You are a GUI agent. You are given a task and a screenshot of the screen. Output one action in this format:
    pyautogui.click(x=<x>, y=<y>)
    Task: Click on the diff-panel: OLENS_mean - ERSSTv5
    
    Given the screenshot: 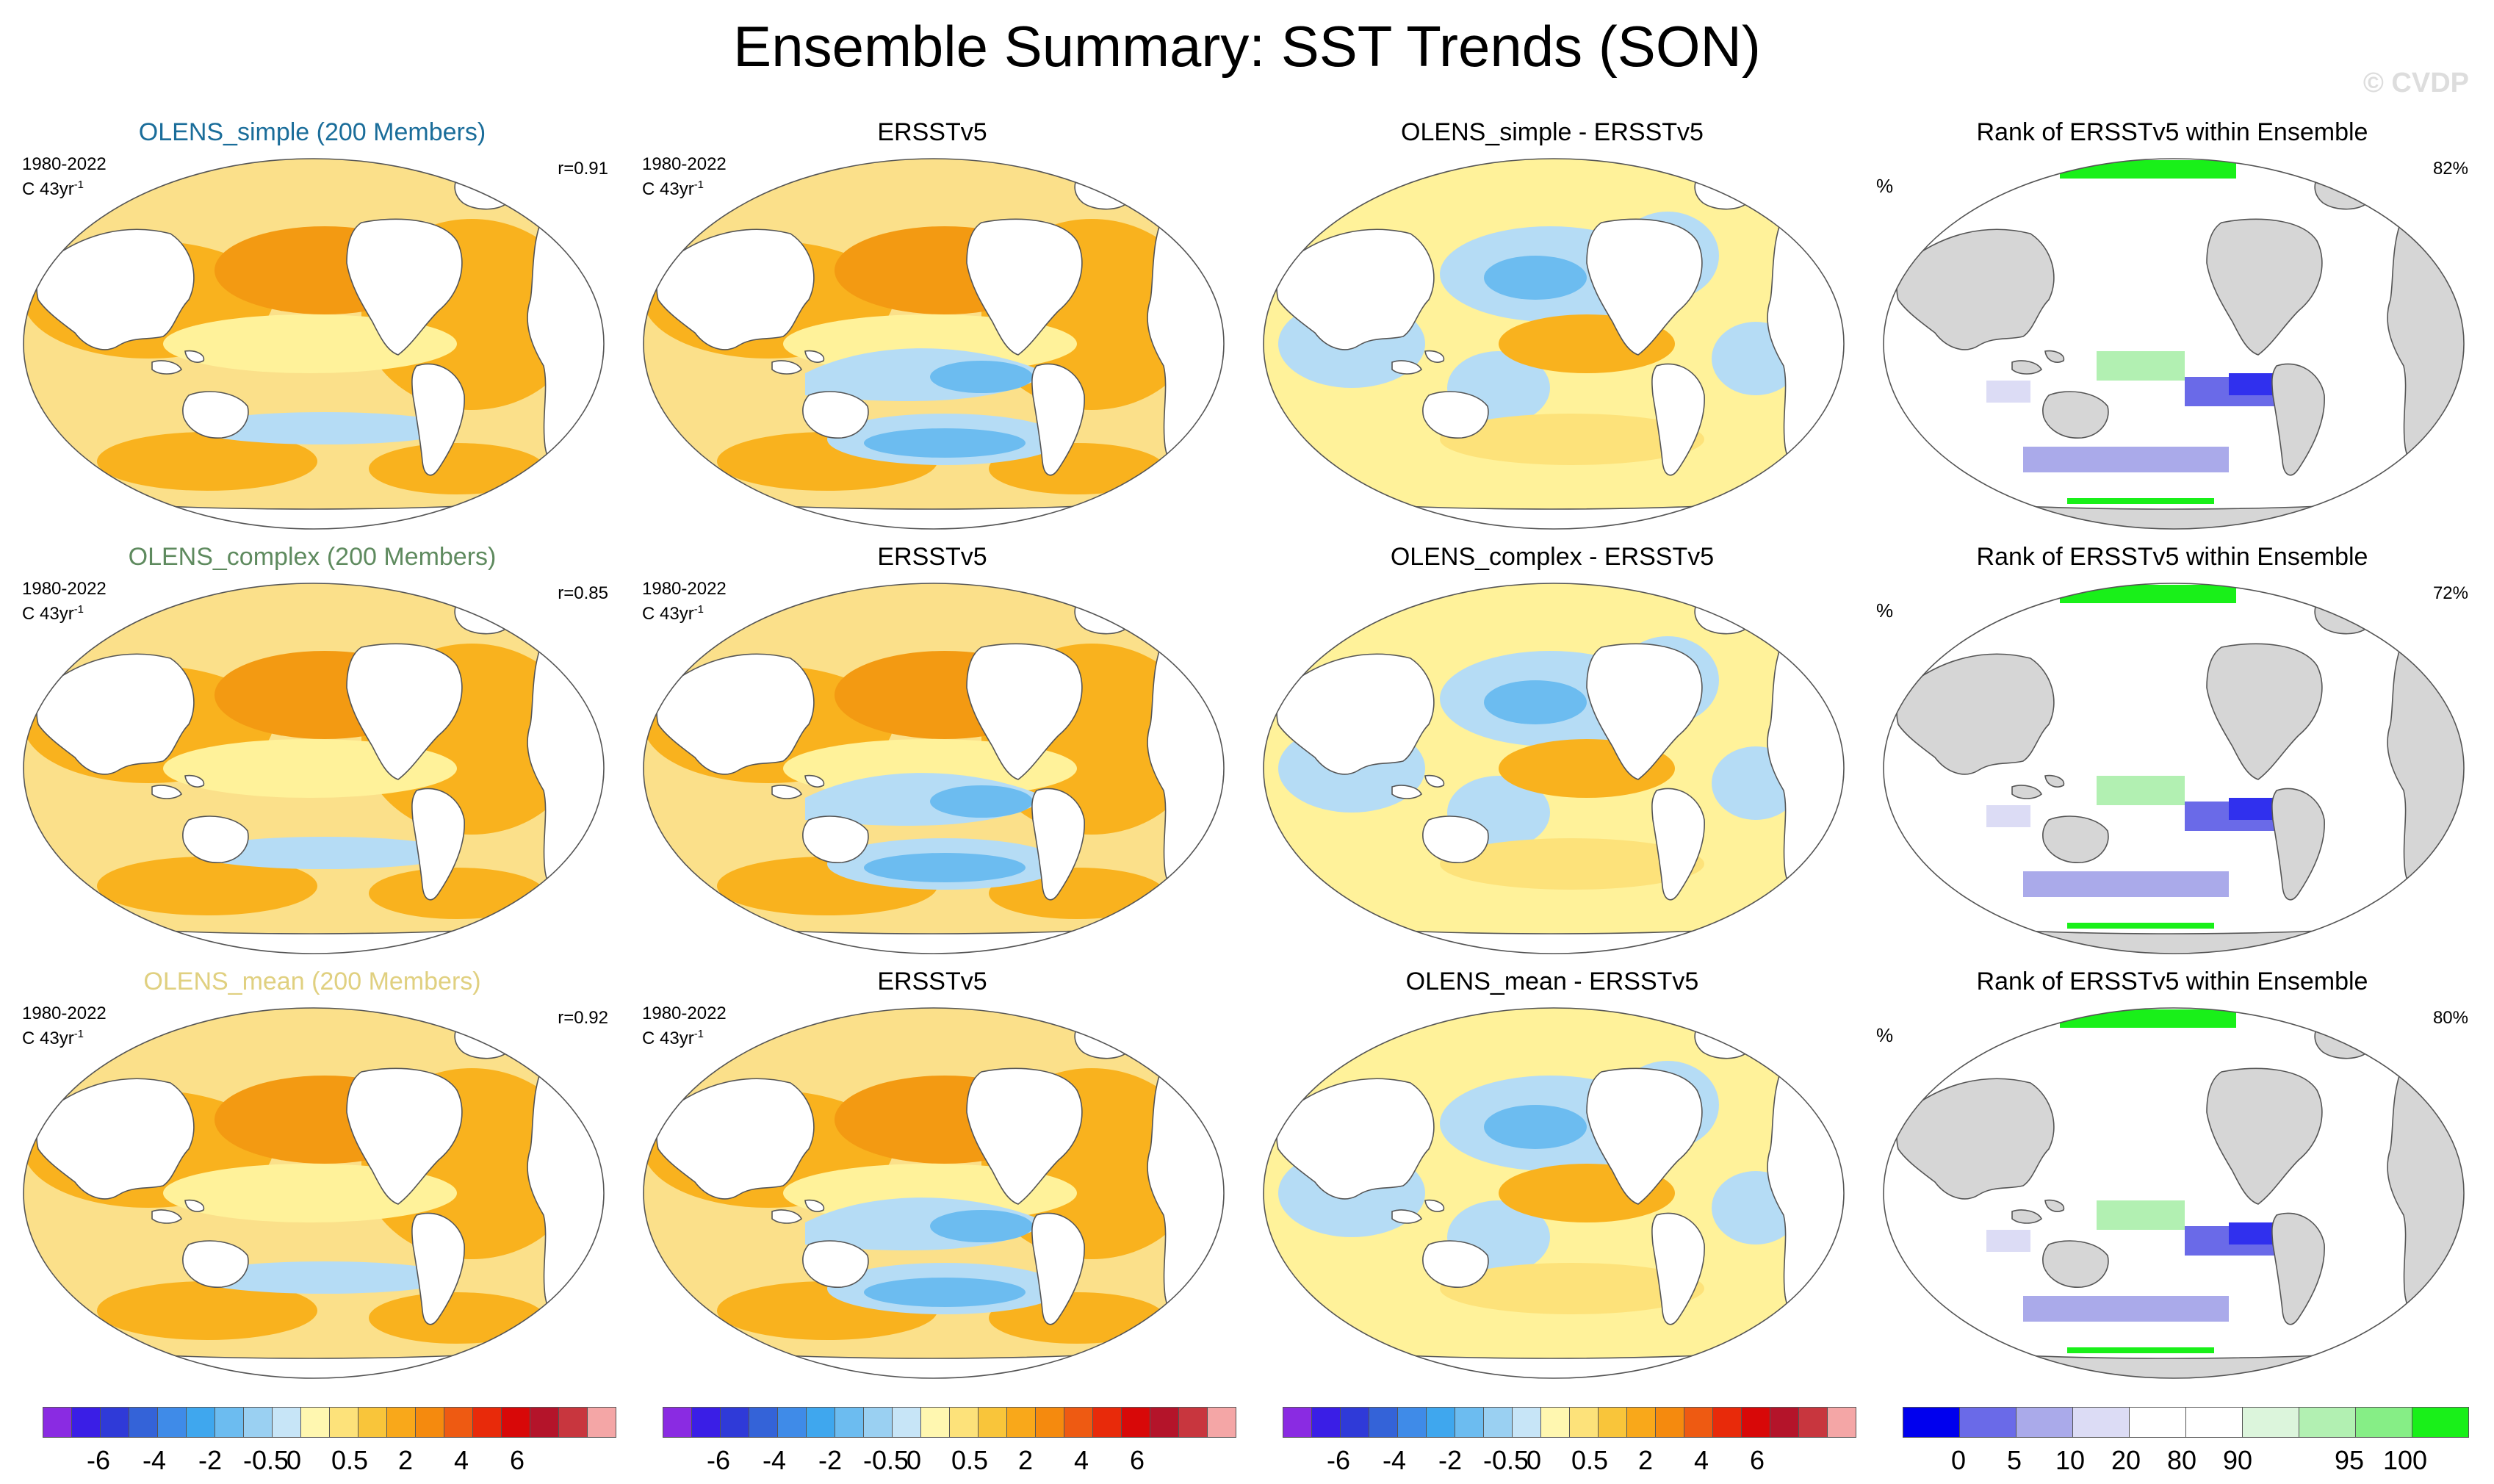 What is the action you would take?
    pyautogui.click(x=1552, y=1178)
    